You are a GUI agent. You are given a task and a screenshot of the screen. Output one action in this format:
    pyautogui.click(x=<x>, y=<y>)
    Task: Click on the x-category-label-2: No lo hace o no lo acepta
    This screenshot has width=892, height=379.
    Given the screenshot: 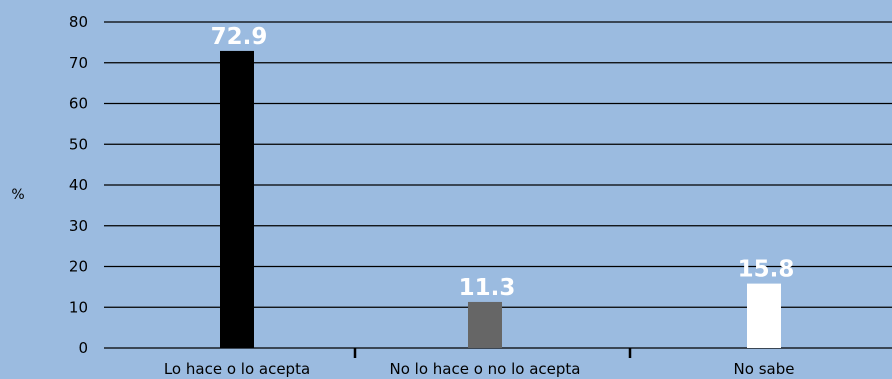 What is the action you would take?
    pyautogui.click(x=485, y=369)
    